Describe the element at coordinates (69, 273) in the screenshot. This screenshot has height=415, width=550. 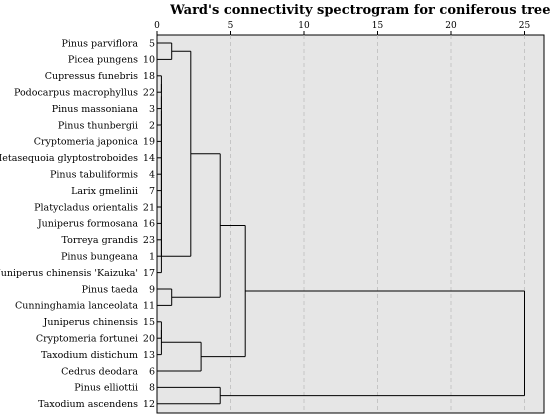
I see `leaf-name: Juniperus chinensis 'Kaizuka'` at that location.